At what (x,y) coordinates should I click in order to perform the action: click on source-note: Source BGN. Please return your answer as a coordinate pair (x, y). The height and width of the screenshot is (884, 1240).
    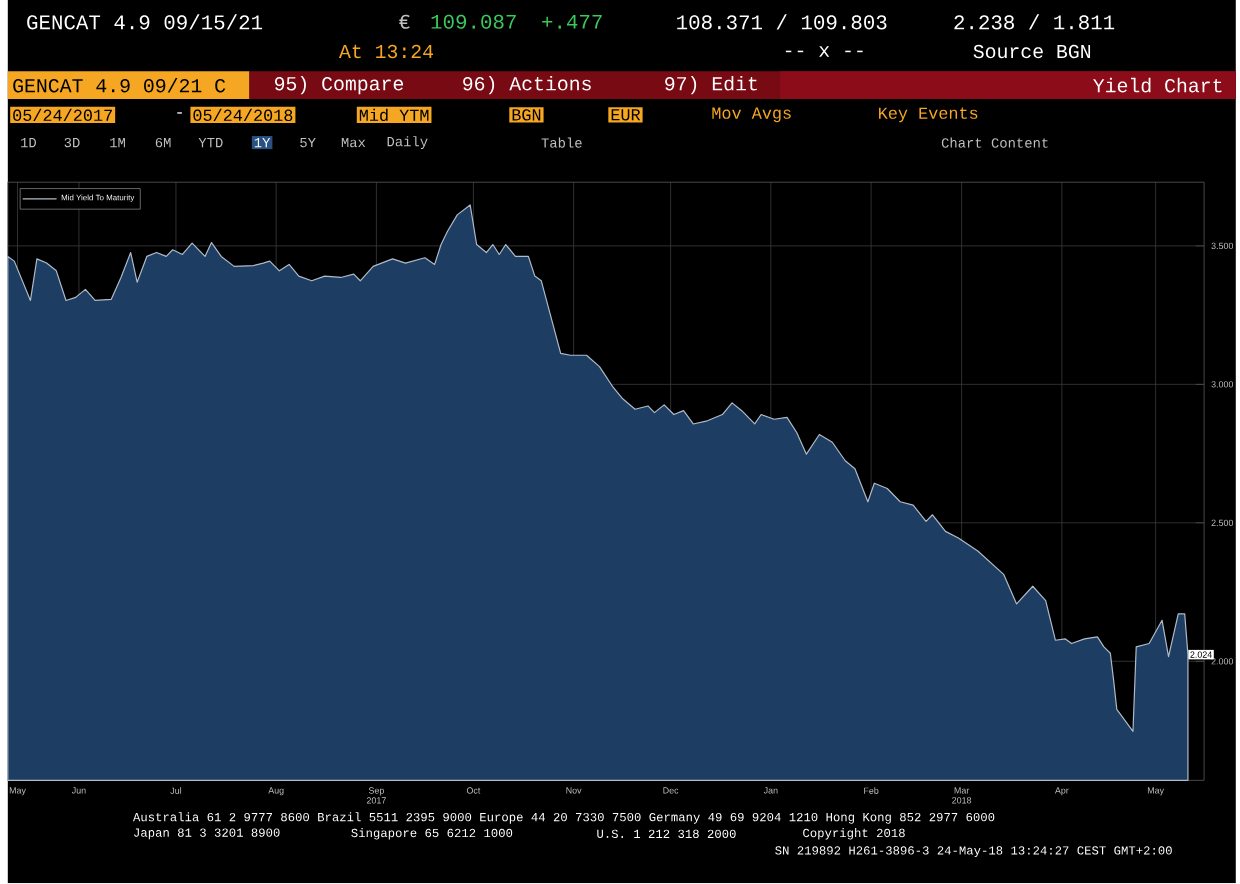
    Looking at the image, I should click on (1032, 52).